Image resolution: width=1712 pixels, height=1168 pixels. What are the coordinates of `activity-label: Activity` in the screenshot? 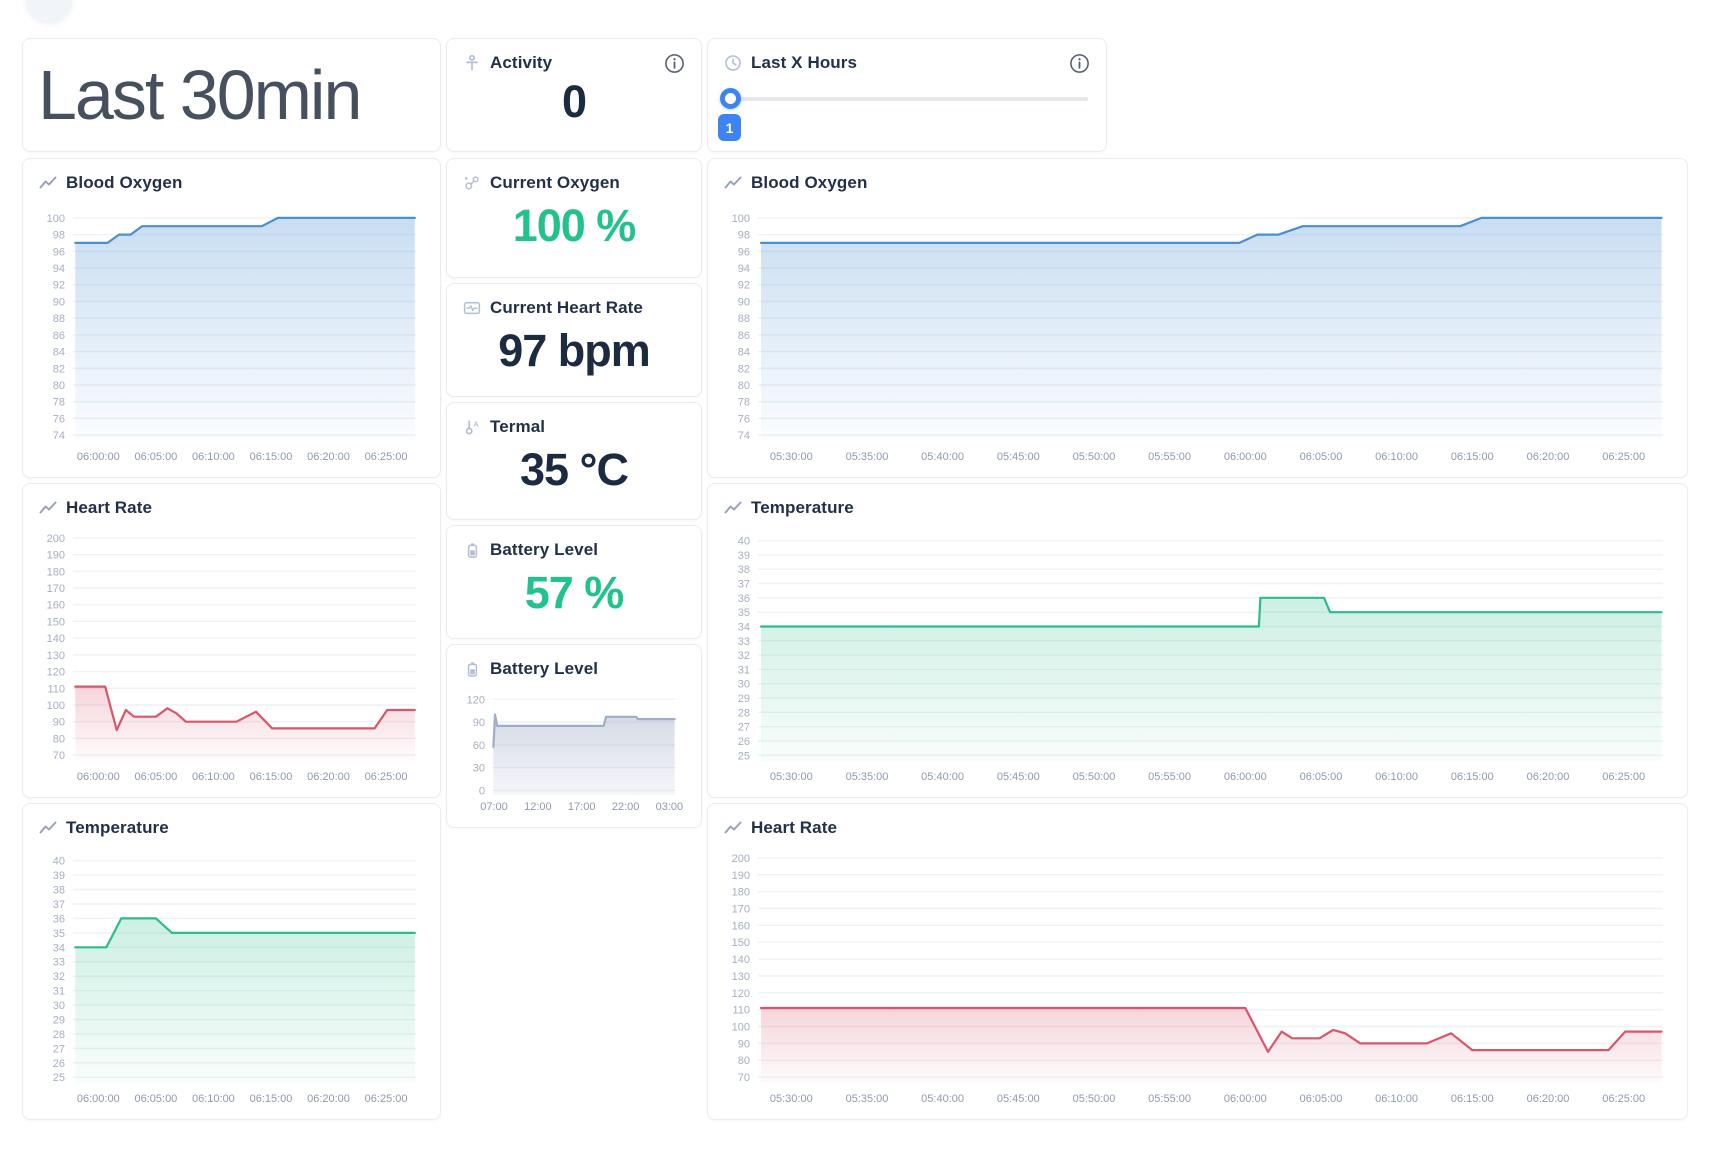 It's located at (521, 62).